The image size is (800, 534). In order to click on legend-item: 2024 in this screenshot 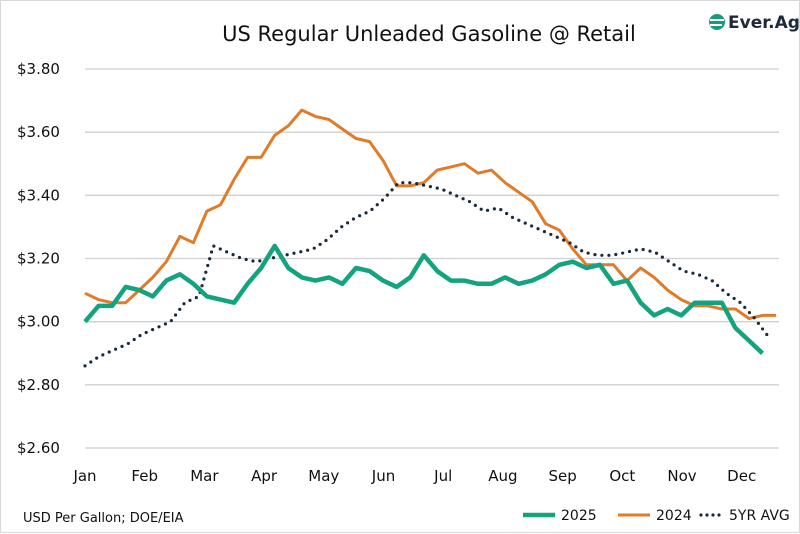, I will do `click(655, 516)`.